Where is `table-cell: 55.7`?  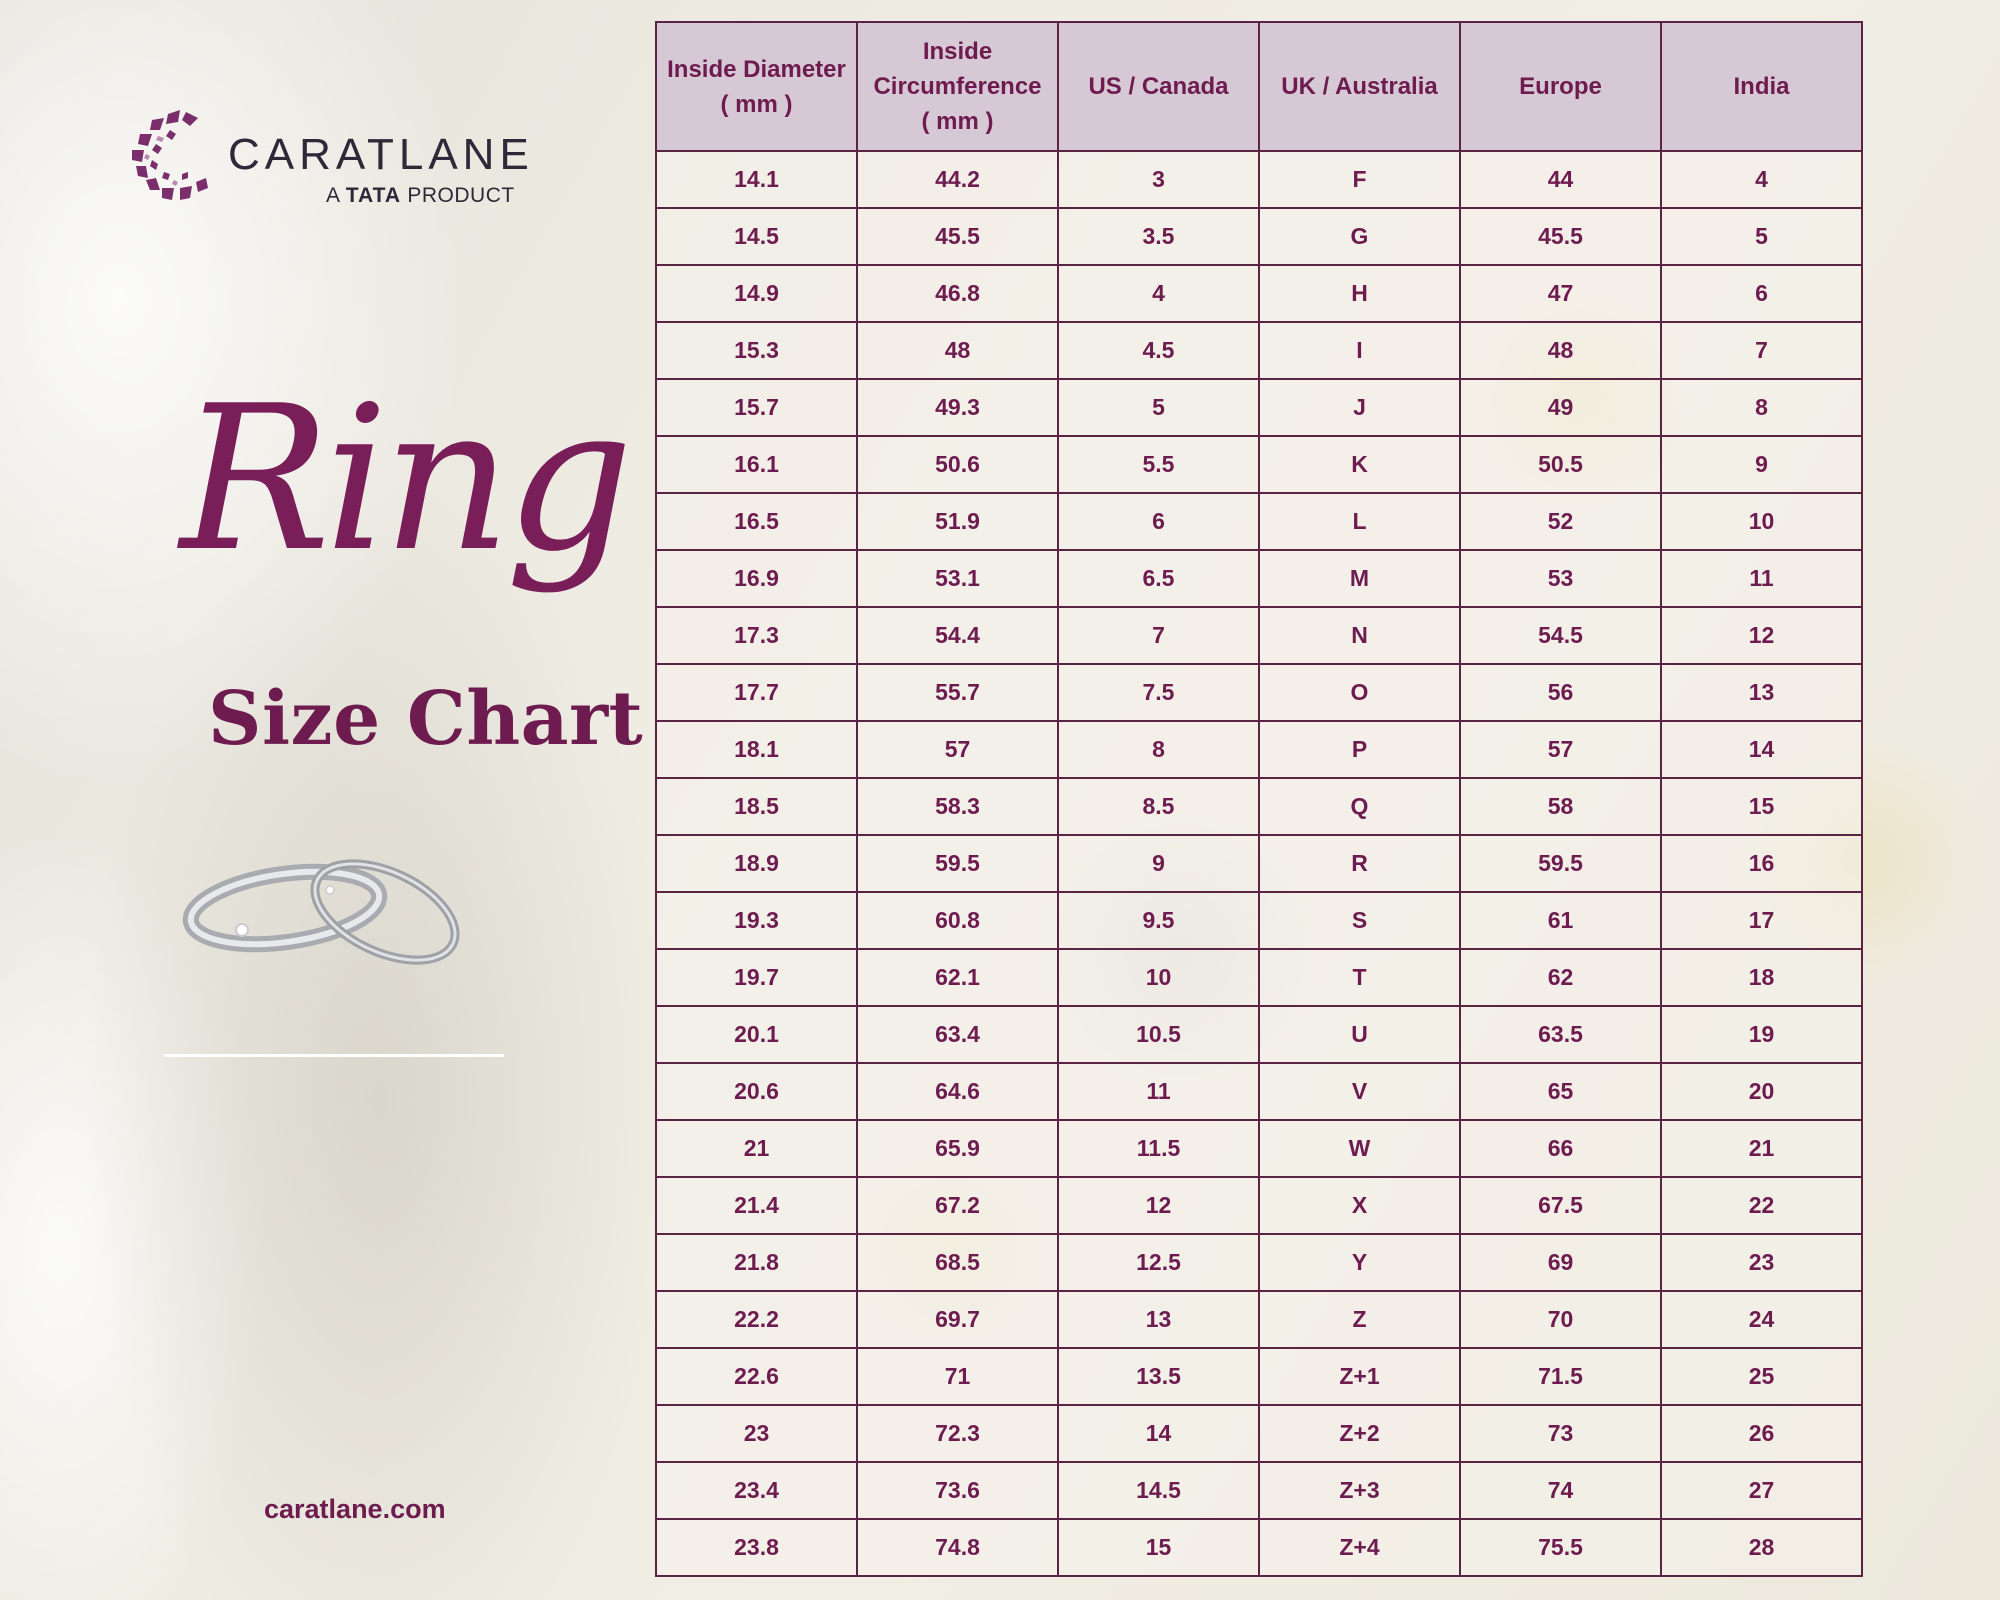
table-cell: 55.7 is located at coordinates (957, 692).